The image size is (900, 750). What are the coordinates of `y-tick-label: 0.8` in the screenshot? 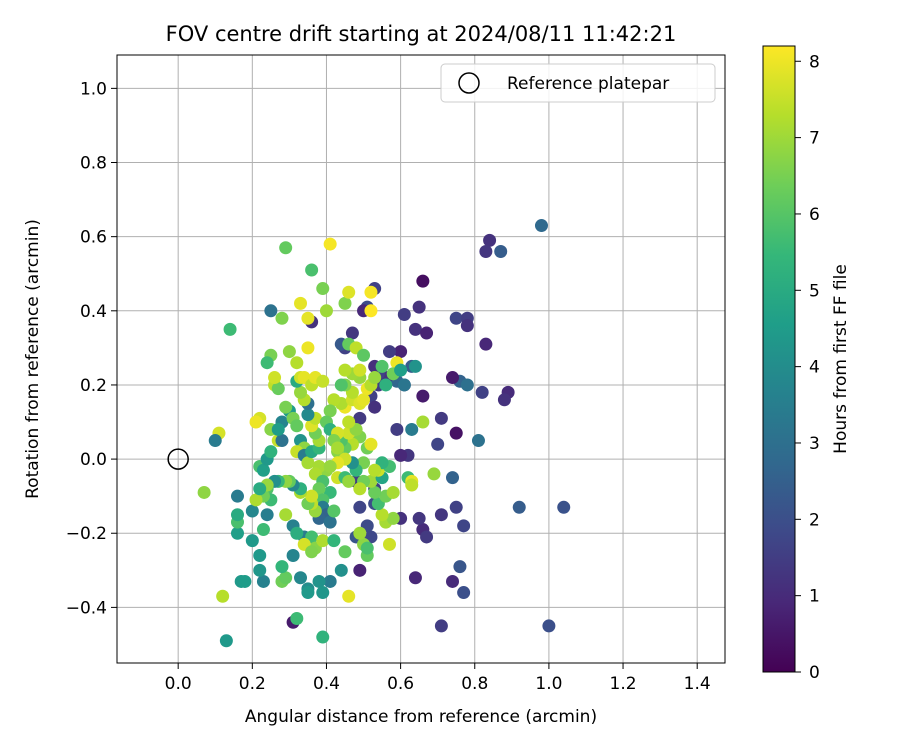 It's located at (93, 164).